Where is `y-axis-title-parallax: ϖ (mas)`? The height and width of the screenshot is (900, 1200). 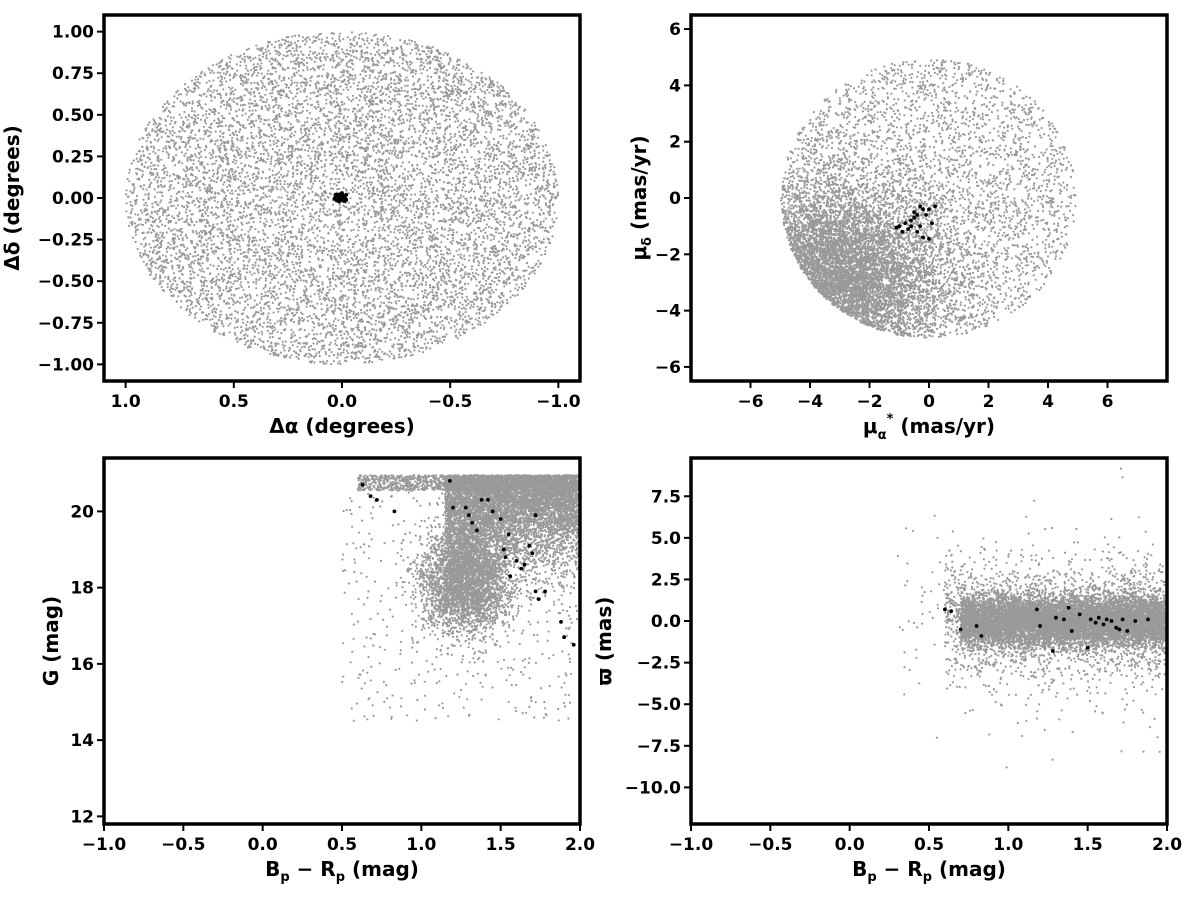
y-axis-title-parallax: ϖ (mas) is located at coordinates (604, 641).